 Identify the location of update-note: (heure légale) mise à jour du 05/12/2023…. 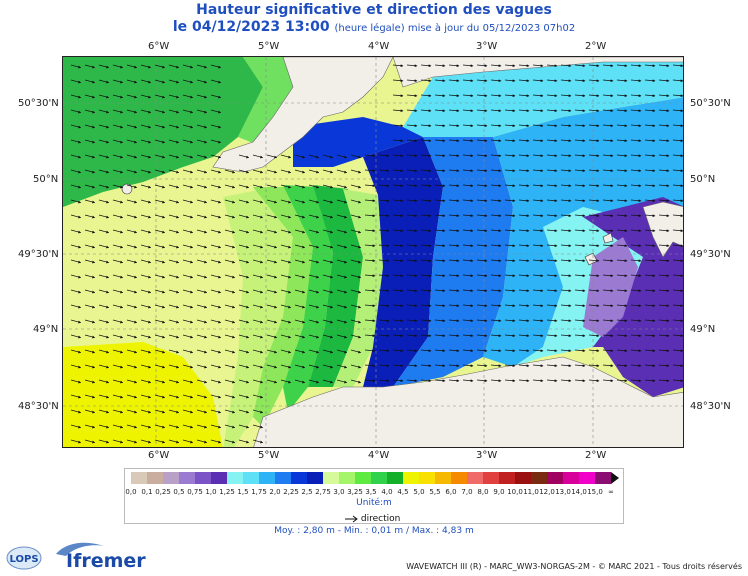
(455, 28).